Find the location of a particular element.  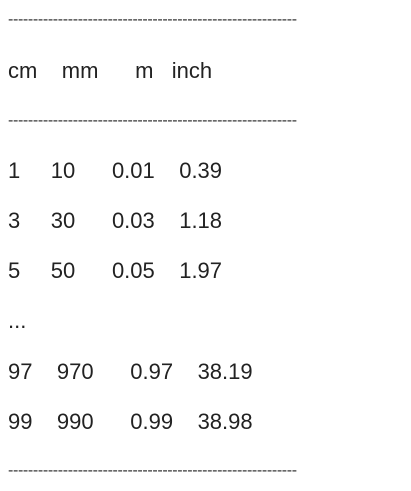

table-row: 99 990 0.99 38.98 is located at coordinates (130, 421).